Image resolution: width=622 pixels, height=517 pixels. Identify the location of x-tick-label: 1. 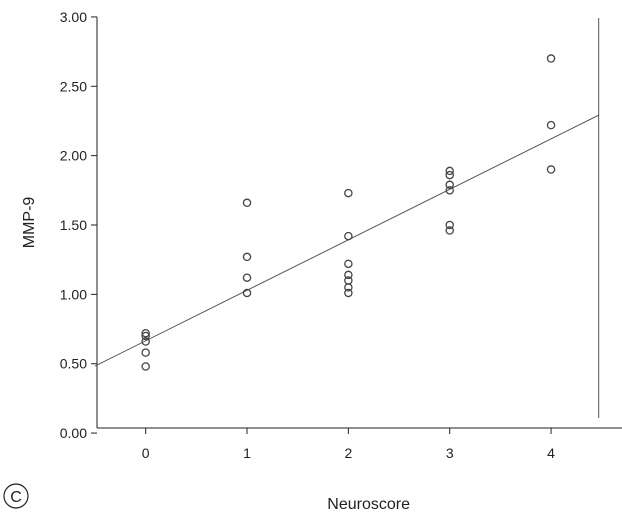
(247, 453).